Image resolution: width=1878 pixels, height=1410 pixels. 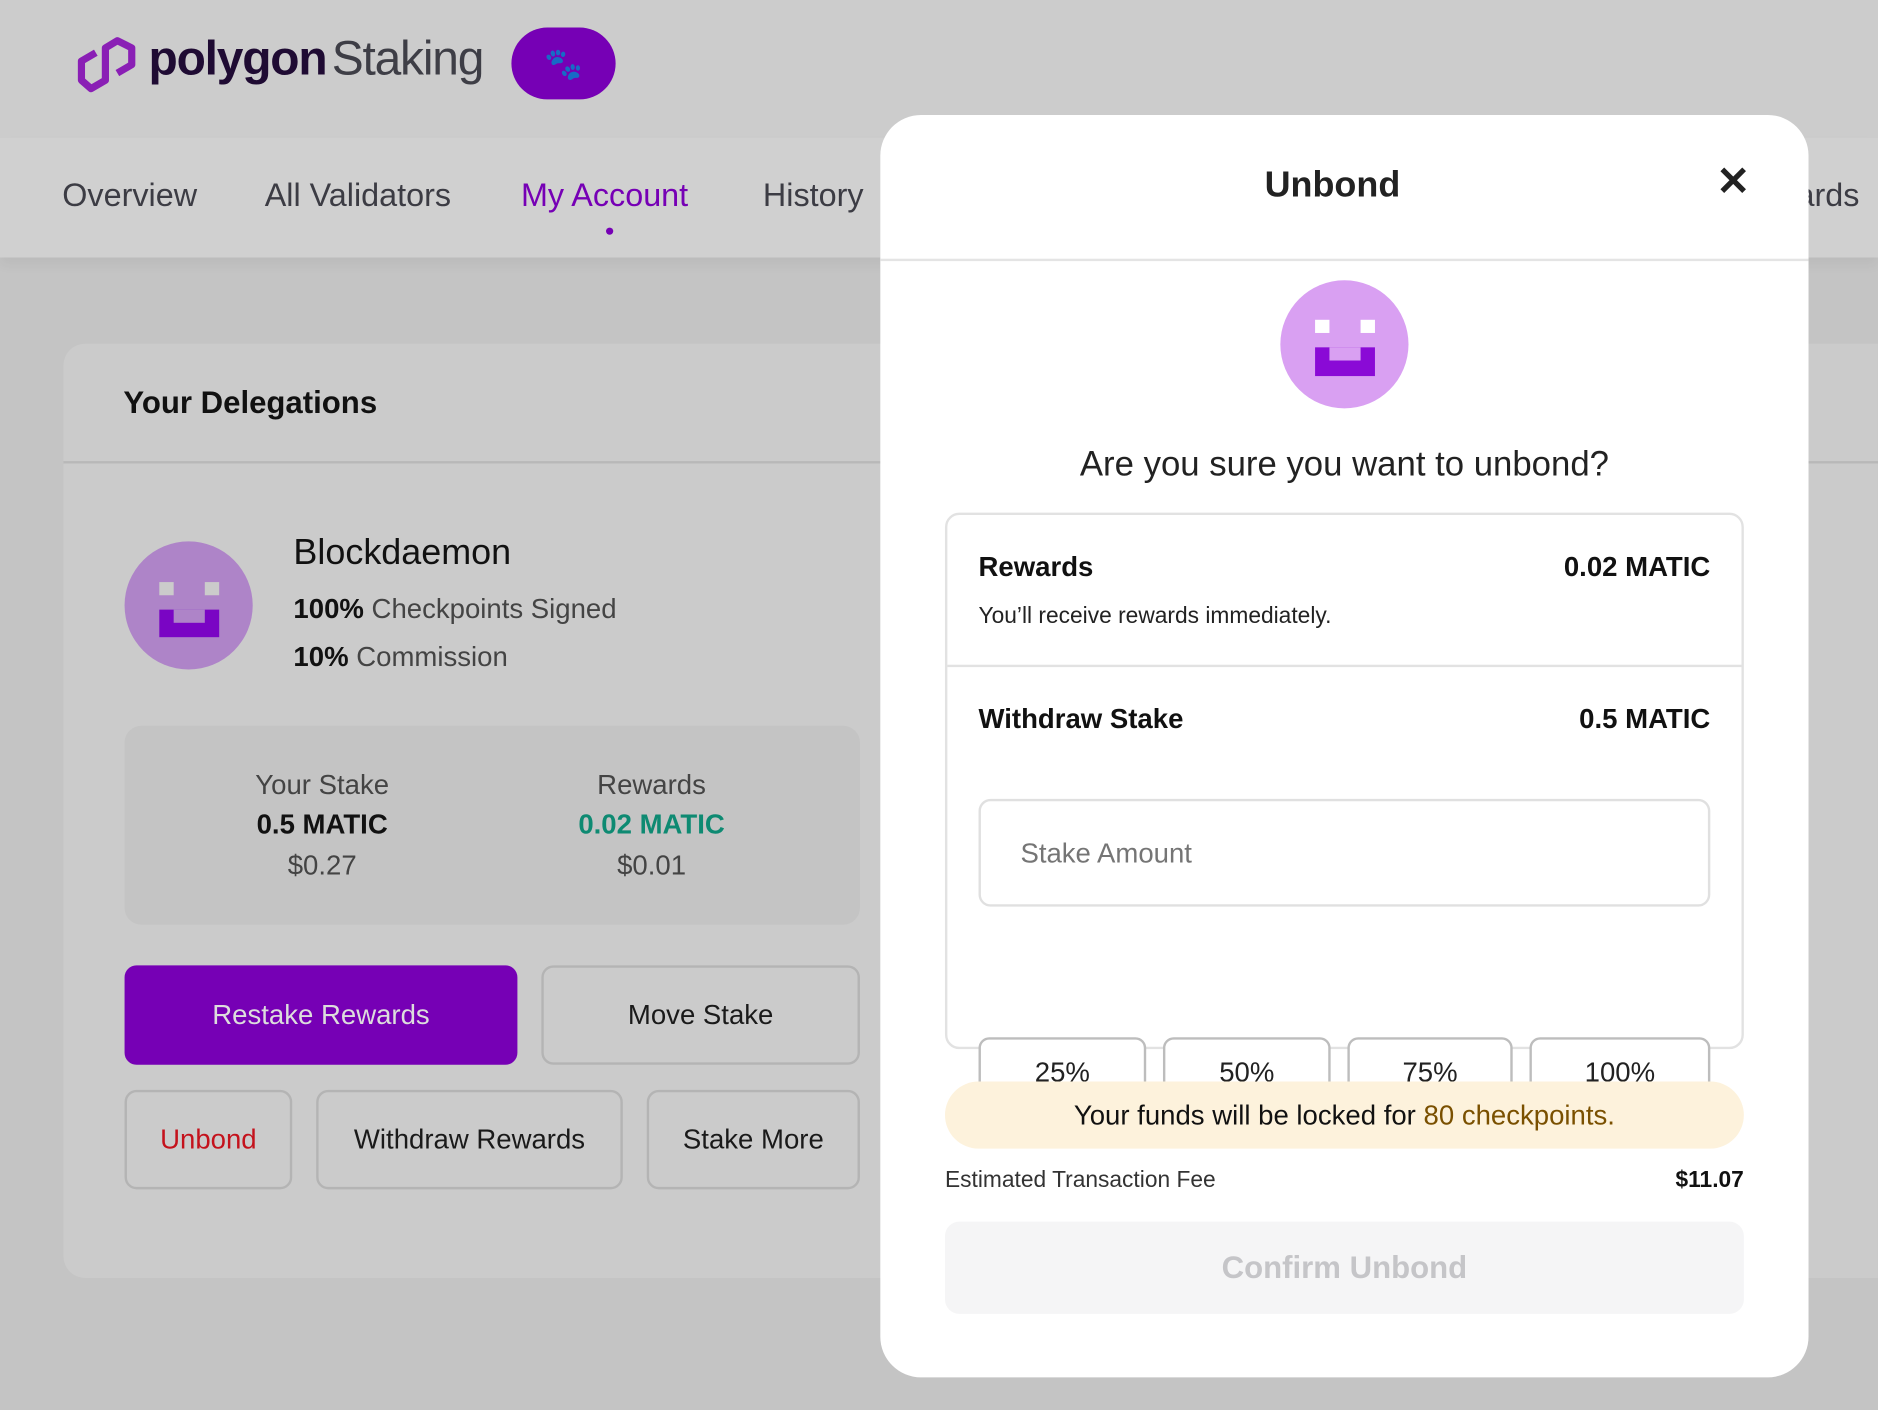 I want to click on withdraw-rewards-button: Withdraw Rewards, so click(x=469, y=1139).